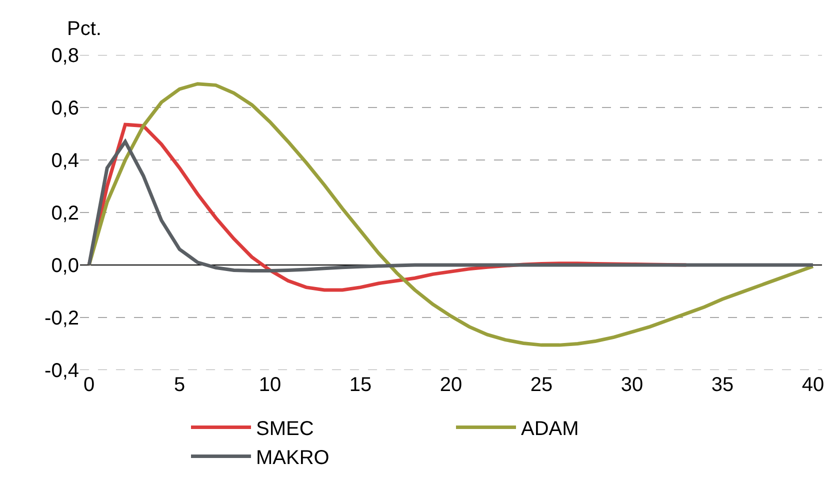 This screenshot has width=837, height=488. What do you see at coordinates (632, 385) in the screenshot?
I see `x-tick-label: 30` at bounding box center [632, 385].